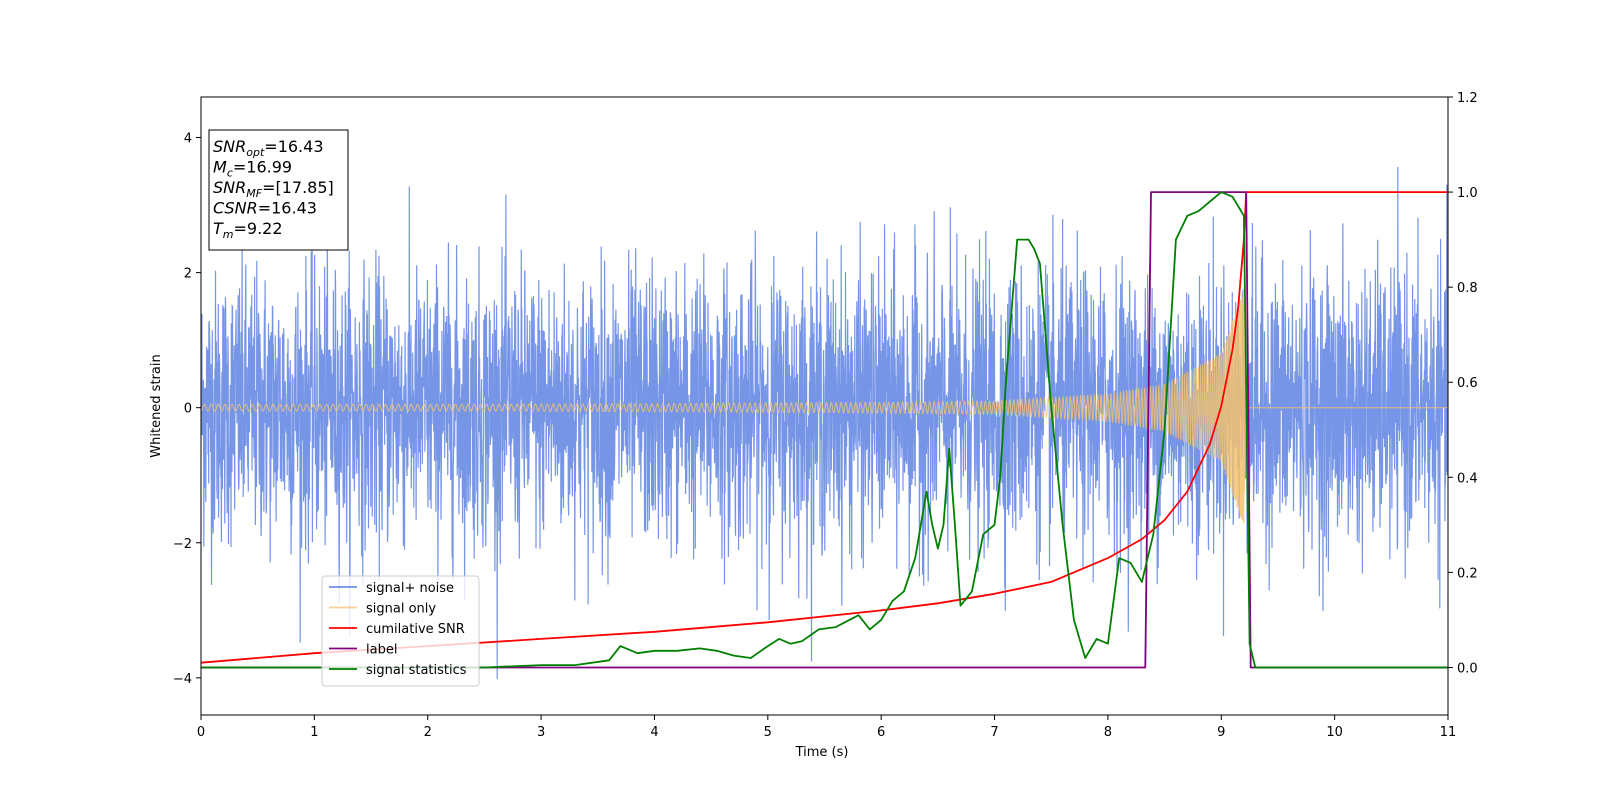  Describe the element at coordinates (182, 679) in the screenshot. I see `y-left-tick-label: −4` at that location.